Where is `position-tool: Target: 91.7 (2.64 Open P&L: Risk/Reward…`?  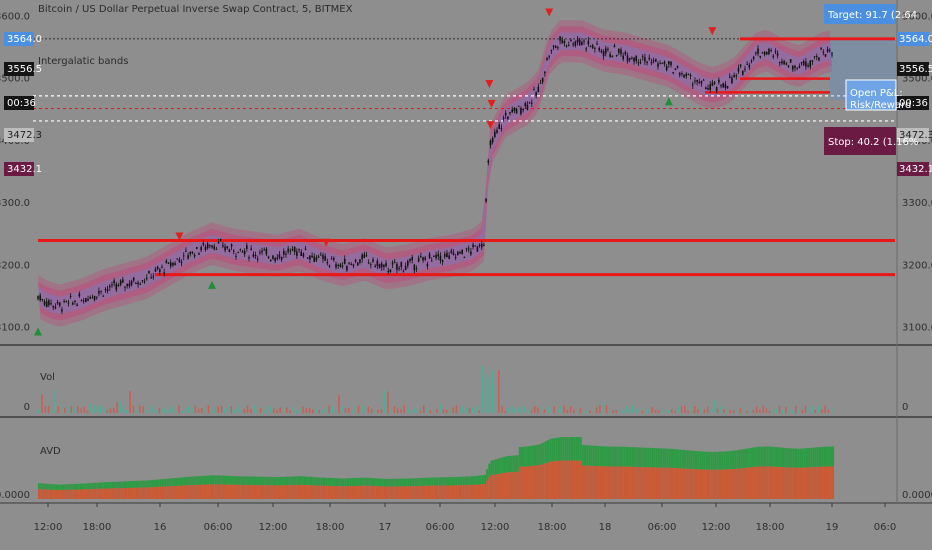 position-tool: Target: 91.7 (2.64 Open P&L: Risk/Reward… is located at coordinates (871, 79).